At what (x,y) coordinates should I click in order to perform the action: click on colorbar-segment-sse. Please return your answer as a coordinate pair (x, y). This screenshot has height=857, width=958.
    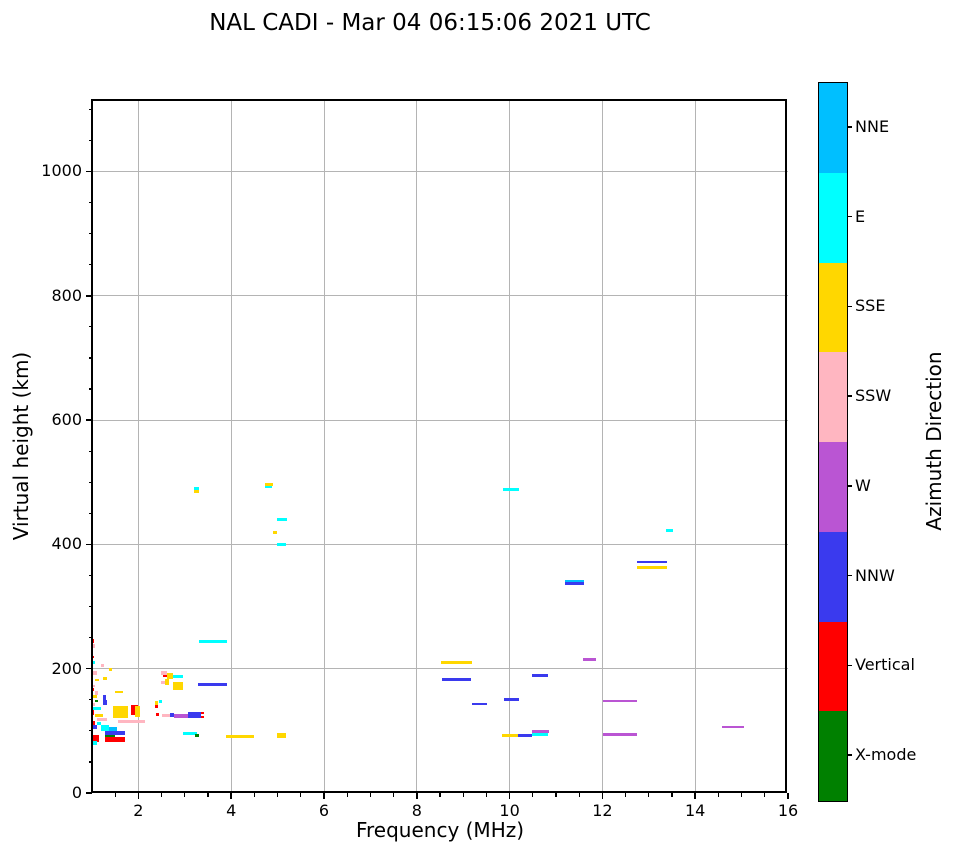
    Looking at the image, I should click on (833, 307).